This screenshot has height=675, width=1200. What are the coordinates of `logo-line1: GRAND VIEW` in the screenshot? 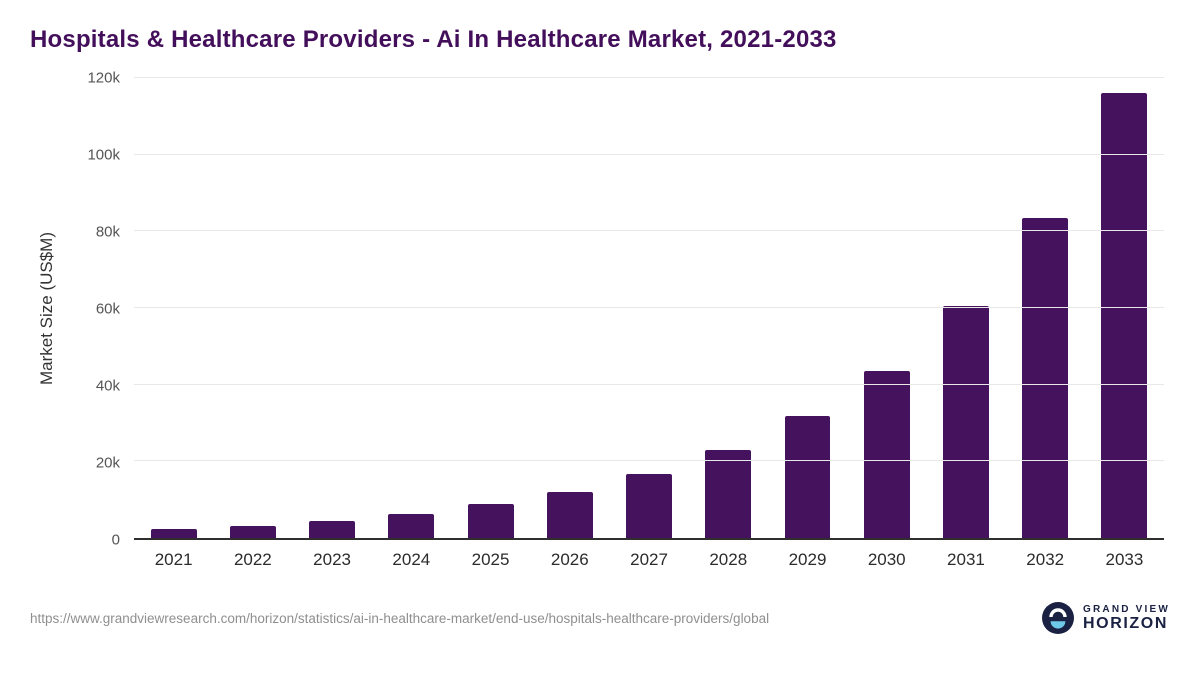 It's located at (1126, 609).